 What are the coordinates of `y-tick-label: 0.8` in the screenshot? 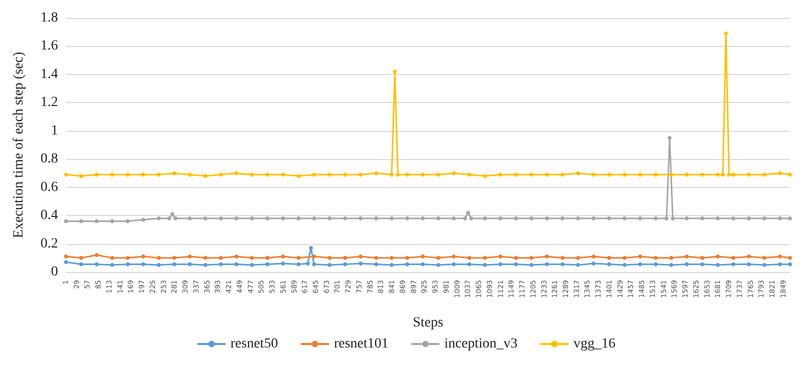 It's located at (49, 159).